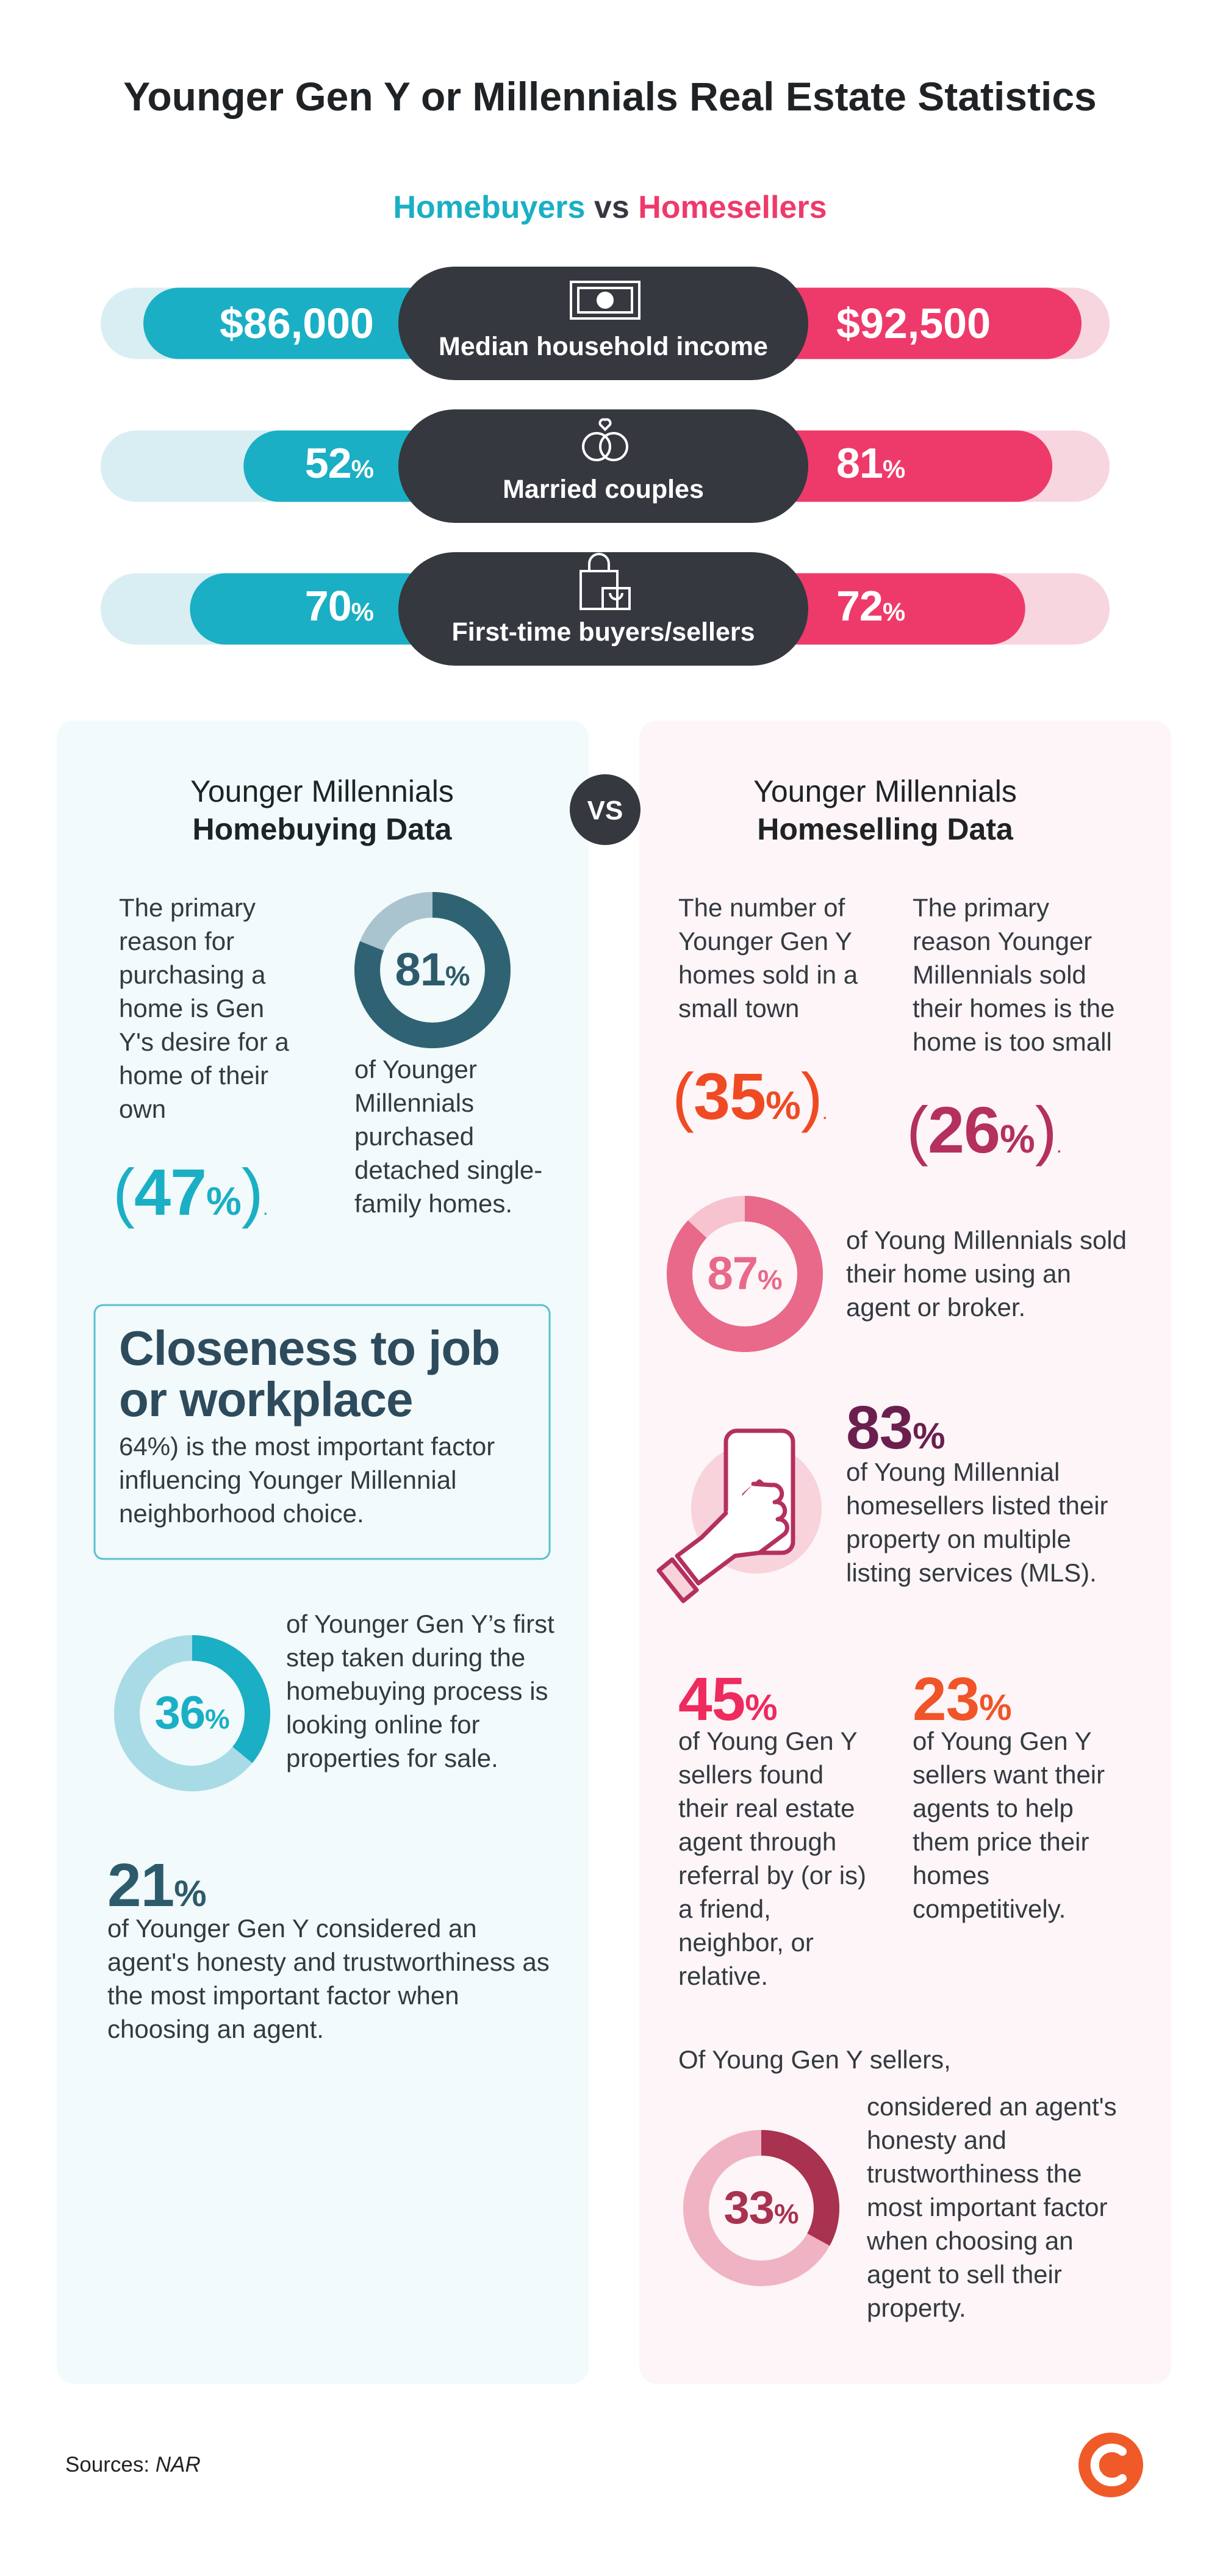  Describe the element at coordinates (732, 1274) in the screenshot. I see `stat-value: 87` at that location.